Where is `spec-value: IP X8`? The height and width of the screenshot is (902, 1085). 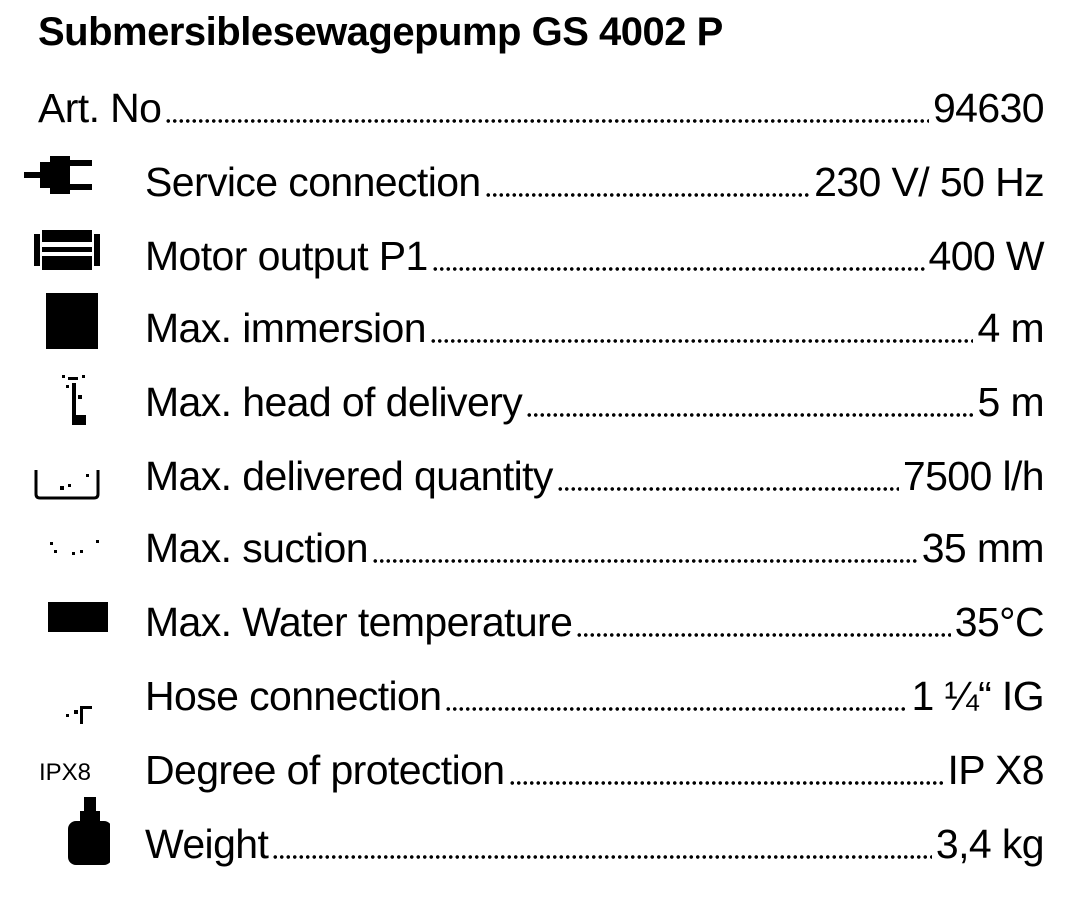
spec-value: IP X8 is located at coordinates (995, 769).